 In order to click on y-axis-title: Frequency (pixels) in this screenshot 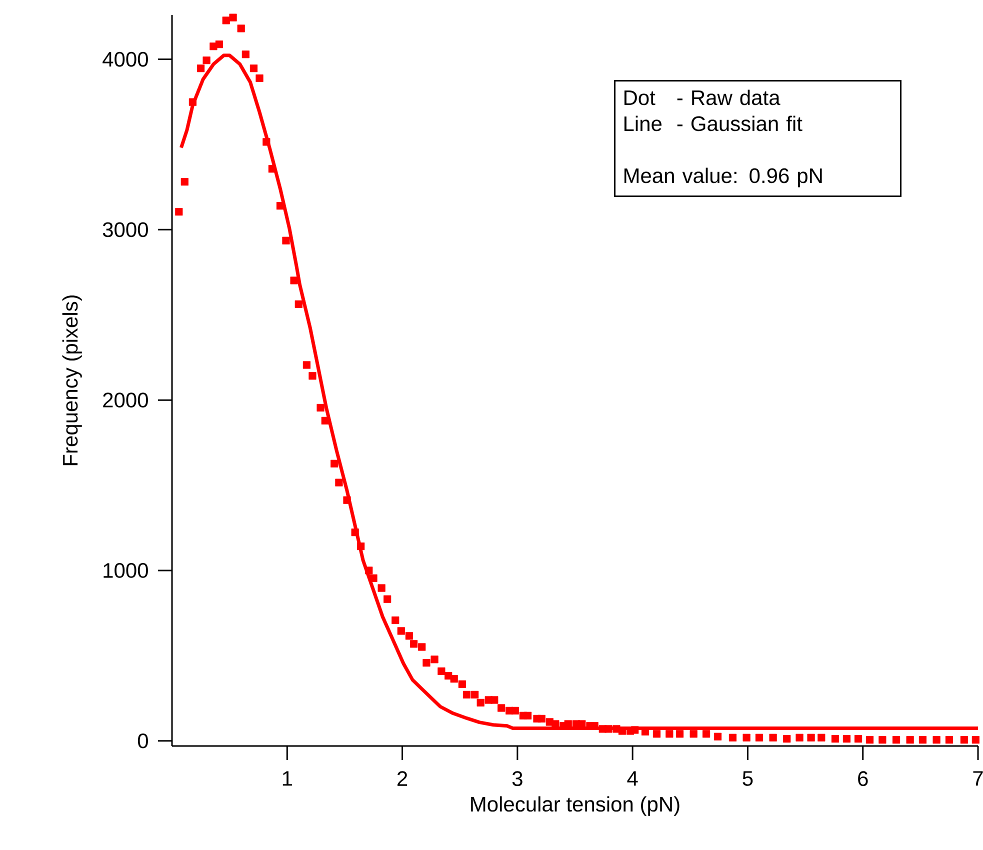, I will do `click(72, 380)`.